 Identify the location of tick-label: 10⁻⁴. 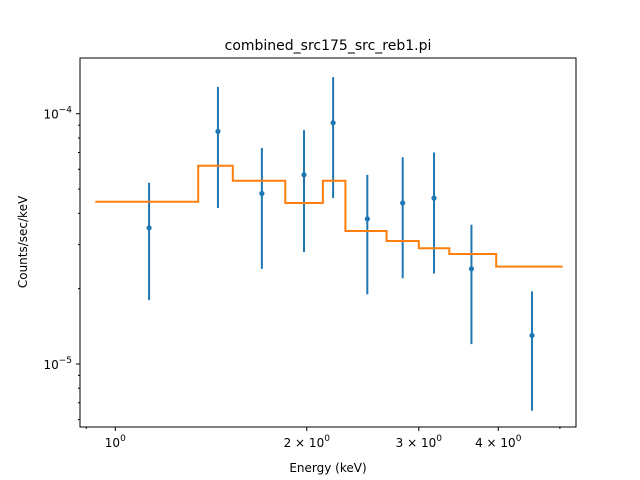
(57, 114).